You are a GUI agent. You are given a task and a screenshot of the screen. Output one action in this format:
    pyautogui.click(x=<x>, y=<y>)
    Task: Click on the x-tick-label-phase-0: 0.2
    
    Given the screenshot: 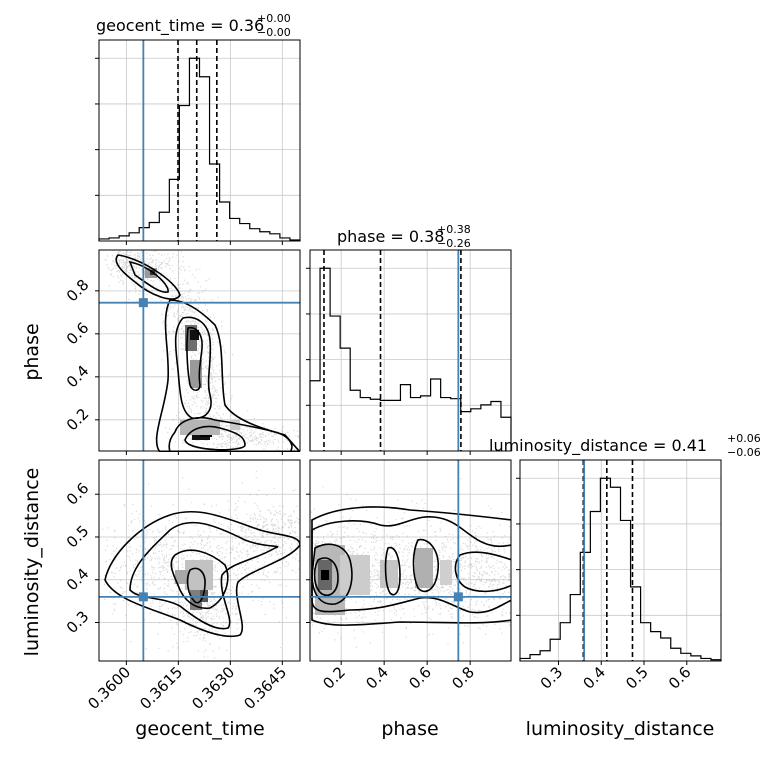 What is the action you would take?
    pyautogui.click(x=334, y=678)
    